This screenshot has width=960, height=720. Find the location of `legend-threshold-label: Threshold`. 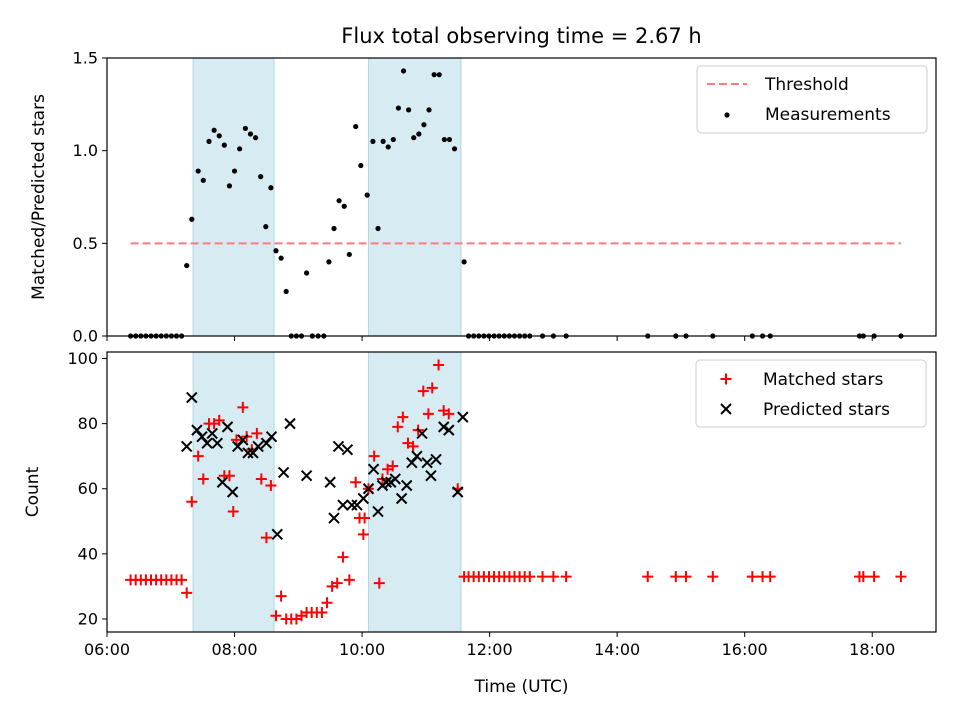

legend-threshold-label: Threshold is located at coordinates (806, 85).